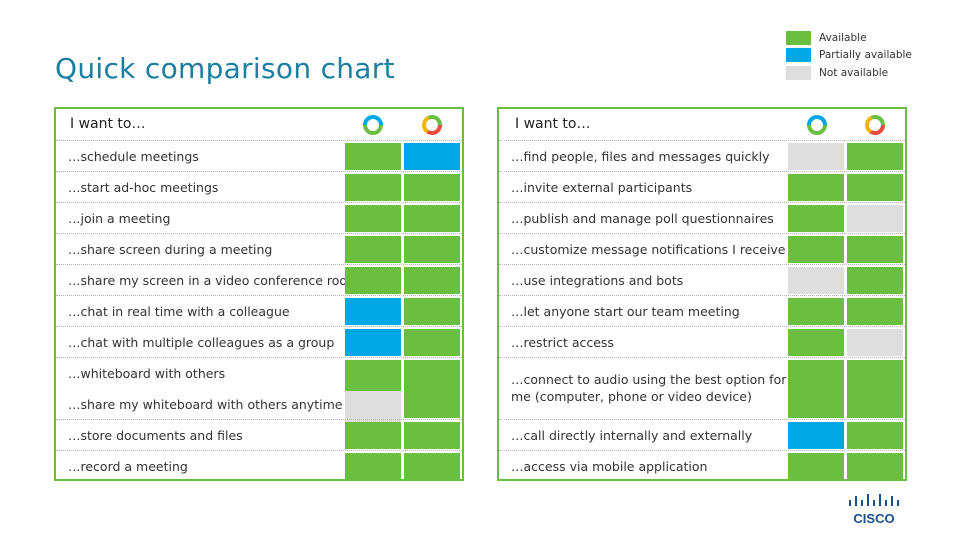 This screenshot has height=540, width=960. Describe the element at coordinates (874, 510) in the screenshot. I see `cisco-logo: CISCO` at that location.